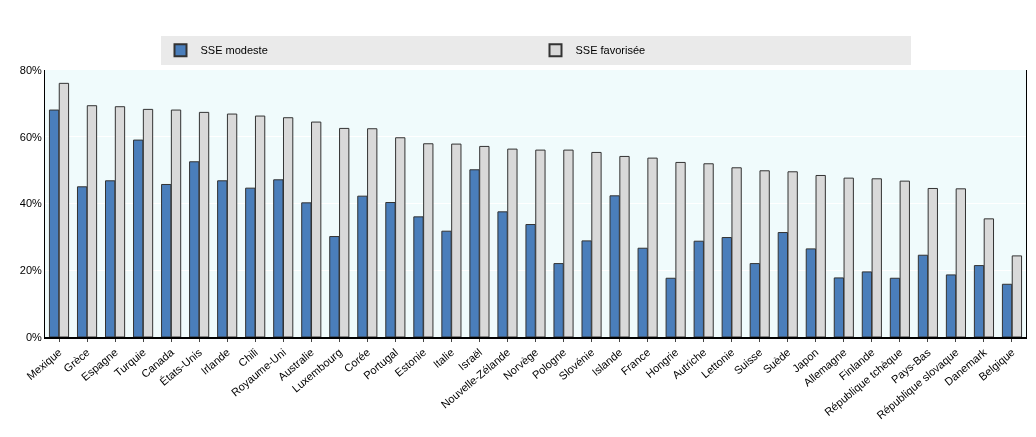 This screenshot has height=437, width=1036. I want to click on y-tick-label: 20%, so click(30, 270).